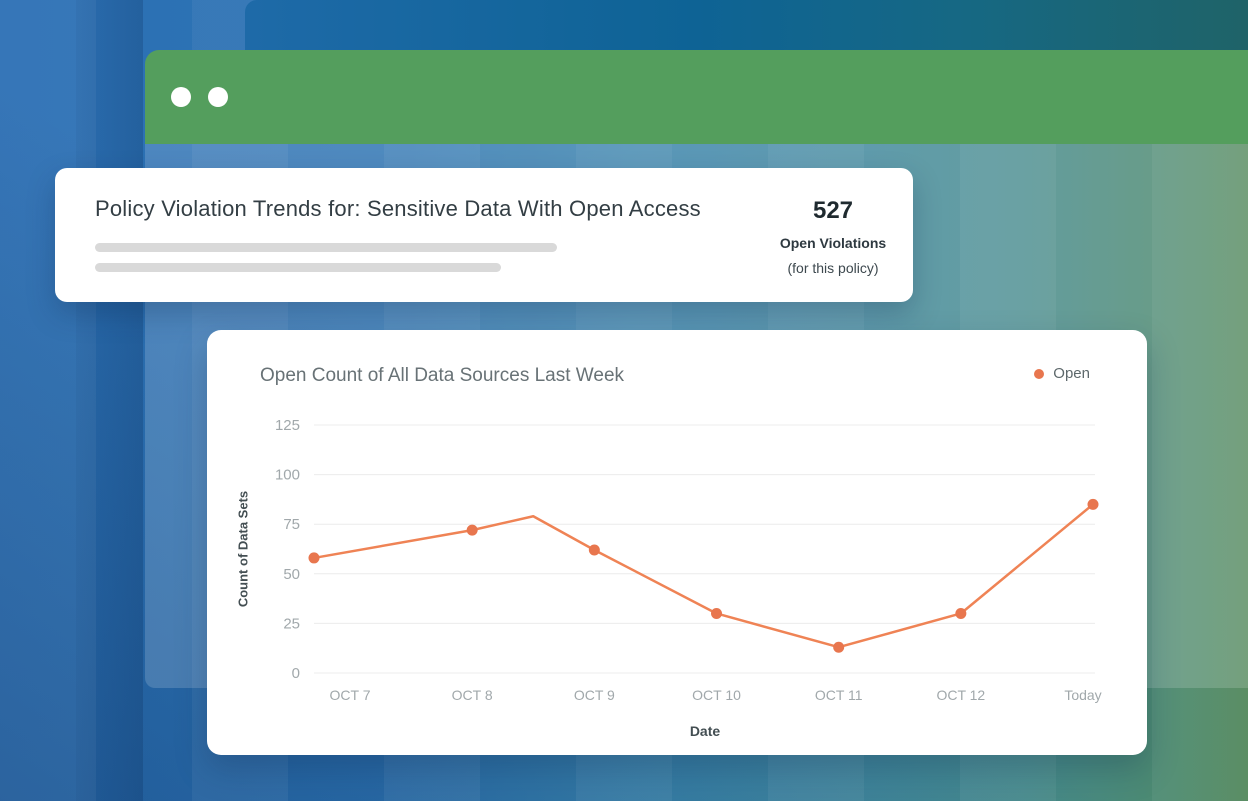 This screenshot has width=1248, height=801. I want to click on background-top-strip, so click(746, 25).